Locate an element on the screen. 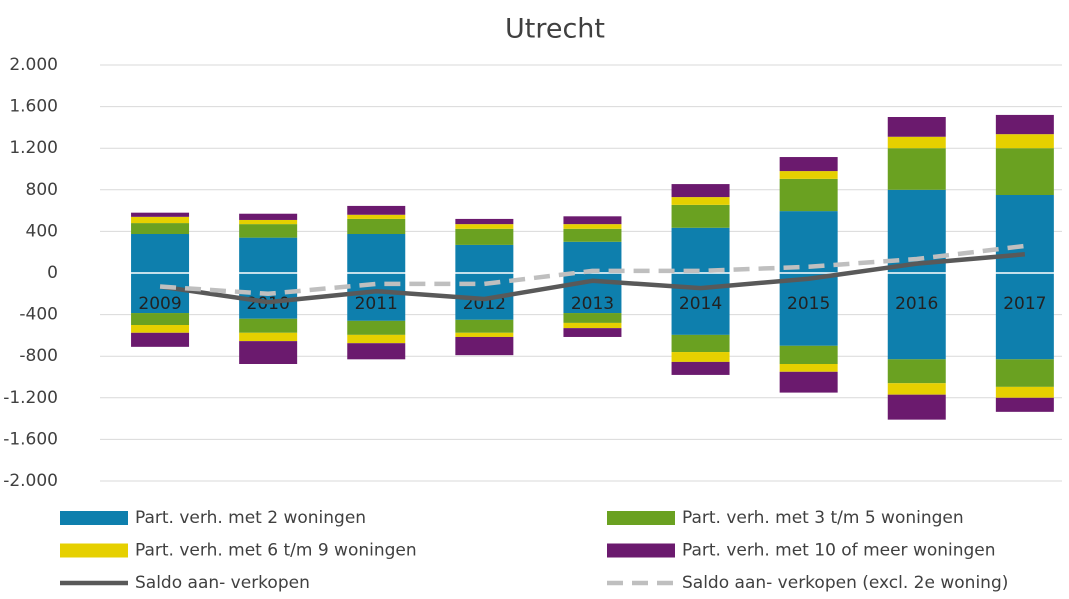  legend-label: Saldo aan- verkopen (excl. 2e woning) is located at coordinates (845, 583).